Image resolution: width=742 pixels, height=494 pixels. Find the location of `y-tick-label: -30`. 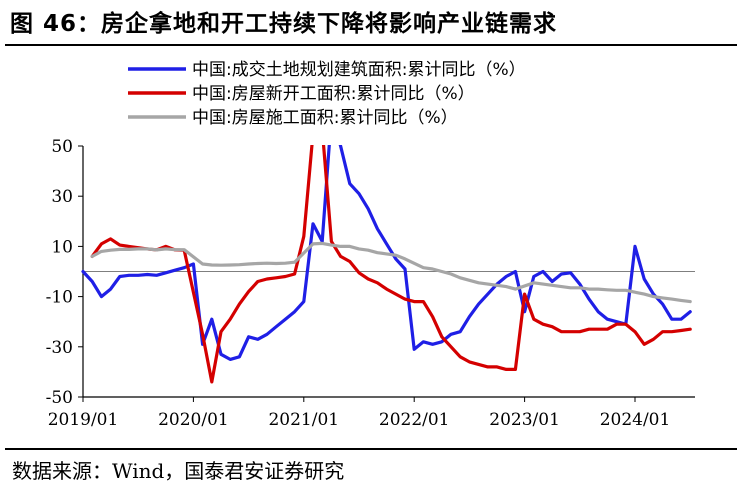

y-tick-label: -30 is located at coordinates (59, 348).